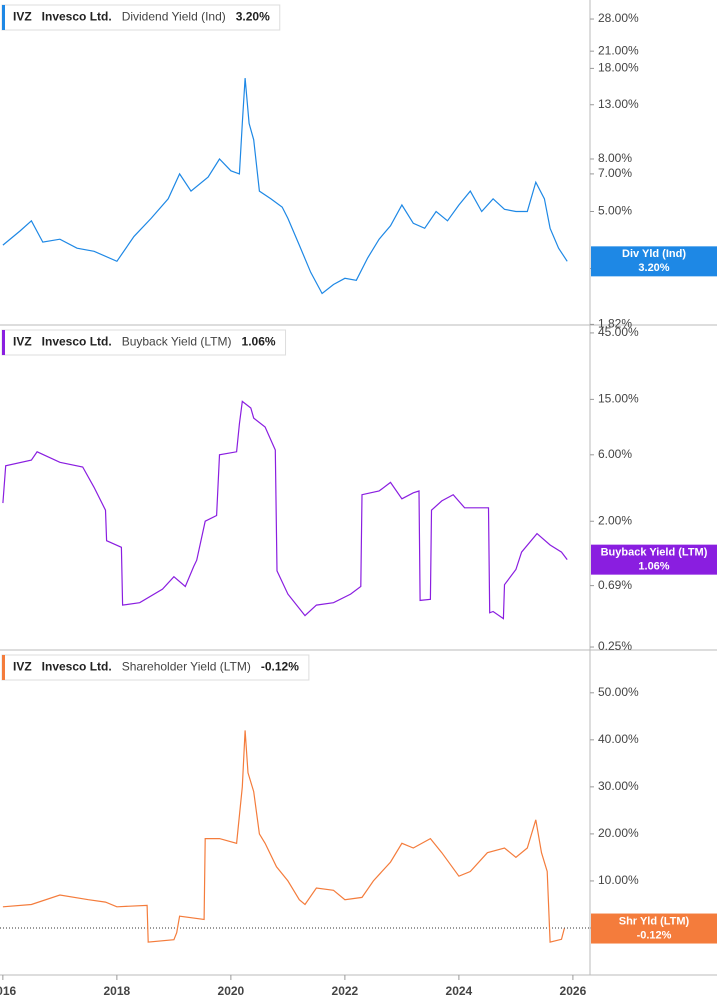 This screenshot has height=1005, width=717. I want to click on y-tick-label: 45.00%, so click(618, 332).